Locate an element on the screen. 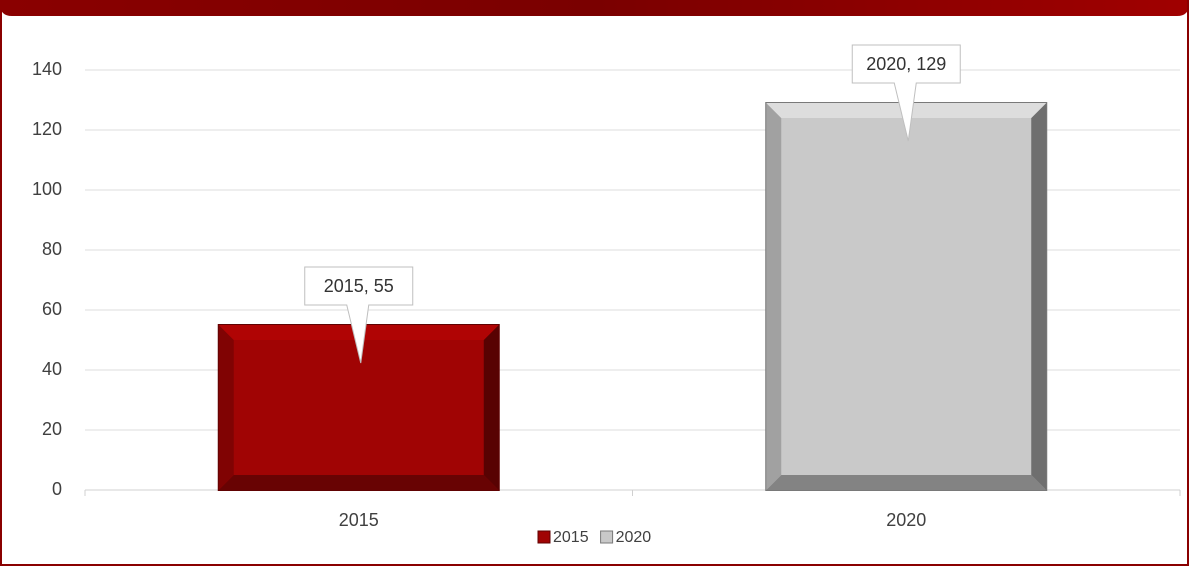 The image size is (1189, 566). y-tick-label: 120 is located at coordinates (47, 129).